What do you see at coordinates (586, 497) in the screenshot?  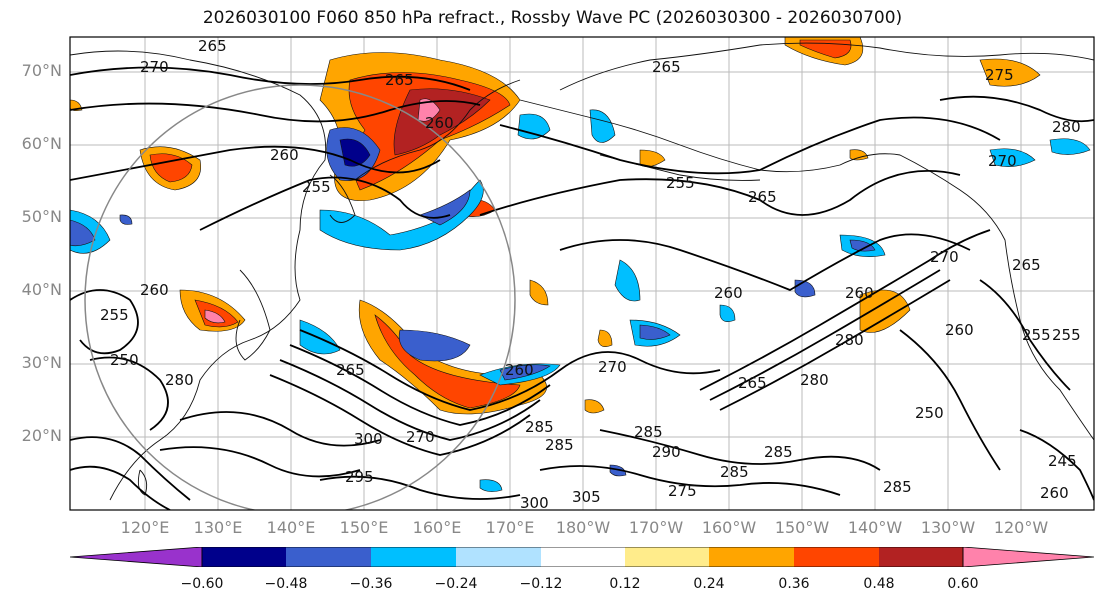 I see `contour-label: 305` at bounding box center [586, 497].